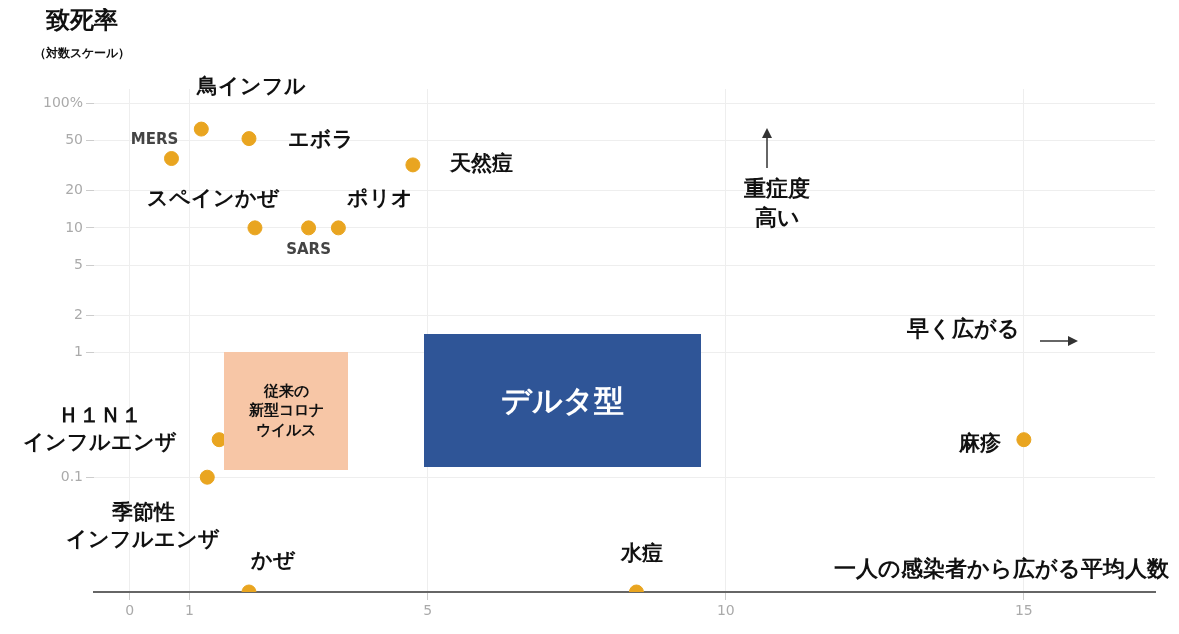  I want to click on x-tick-label: 1, so click(189, 610).